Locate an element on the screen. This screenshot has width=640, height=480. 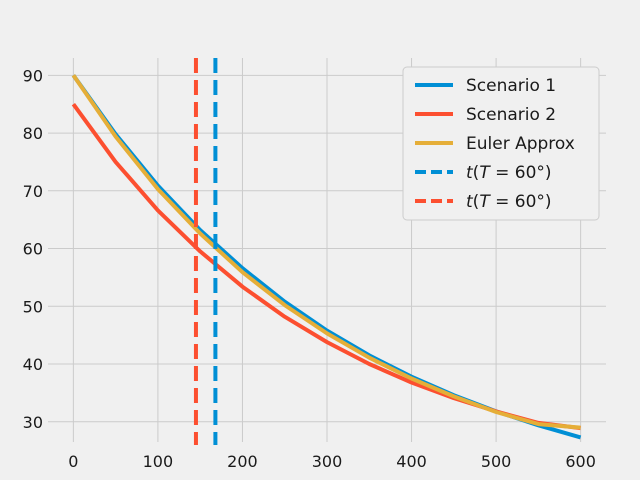
y-tick-label: 30 is located at coordinates (33, 422).